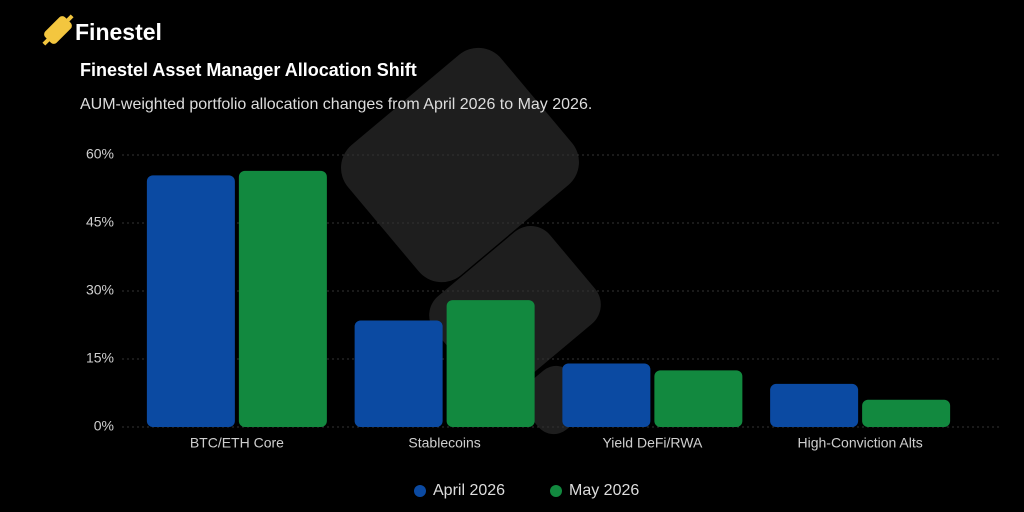 The width and height of the screenshot is (1024, 512). What do you see at coordinates (100, 358) in the screenshot?
I see `y-tick-label: 15%` at bounding box center [100, 358].